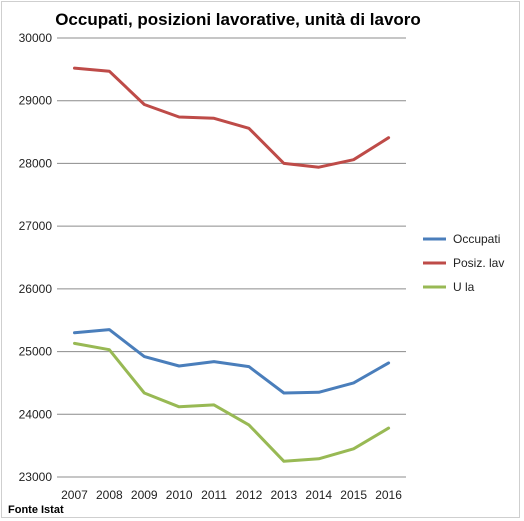  What do you see at coordinates (74, 495) in the screenshot?
I see `x-tick-label: 2007` at bounding box center [74, 495].